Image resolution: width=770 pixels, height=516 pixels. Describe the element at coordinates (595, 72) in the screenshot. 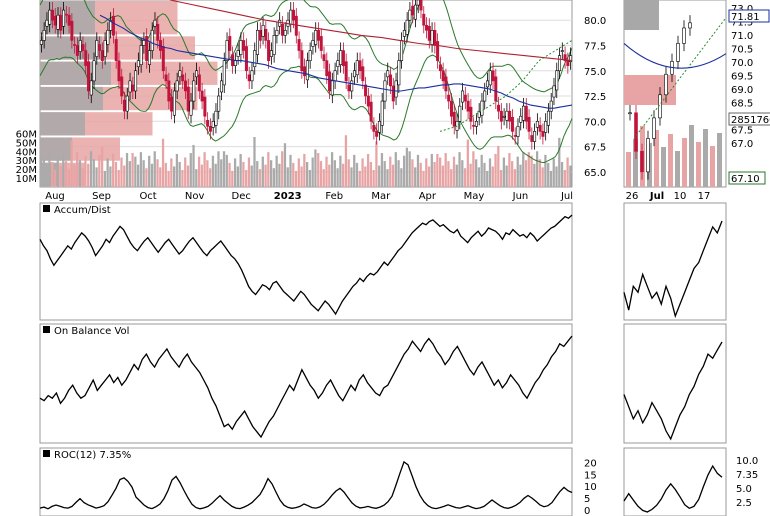

I see `price-tick-label: 75.0` at that location.